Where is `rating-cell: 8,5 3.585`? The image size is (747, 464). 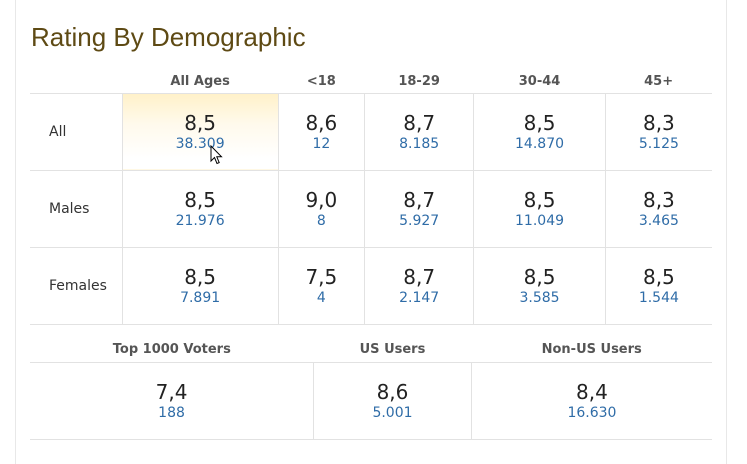
rating-cell: 8,5 3.585 is located at coordinates (539, 286).